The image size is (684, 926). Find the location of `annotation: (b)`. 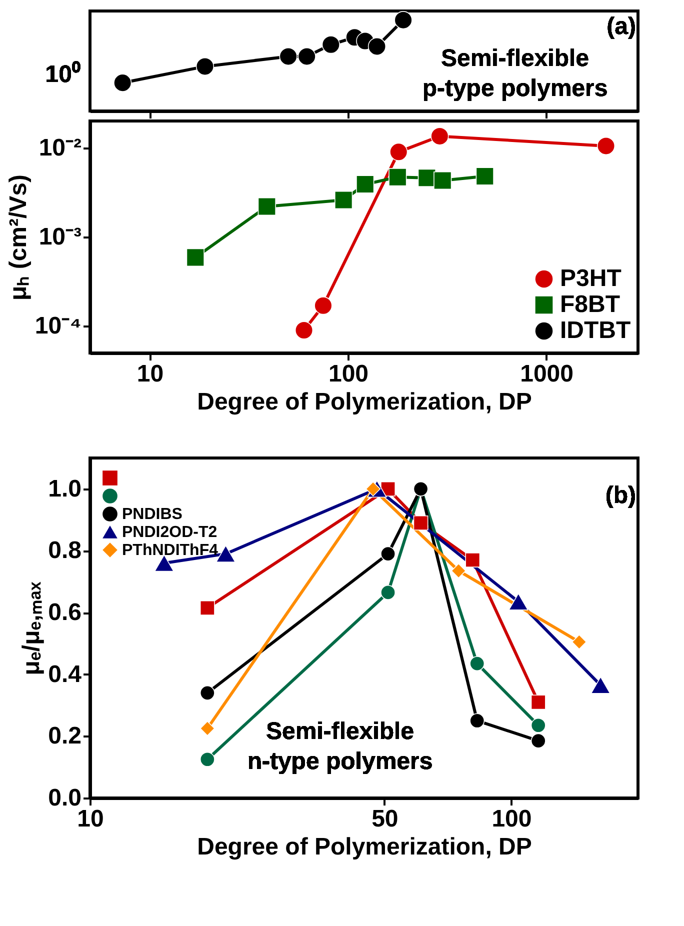

annotation: (b) is located at coordinates (620, 495).